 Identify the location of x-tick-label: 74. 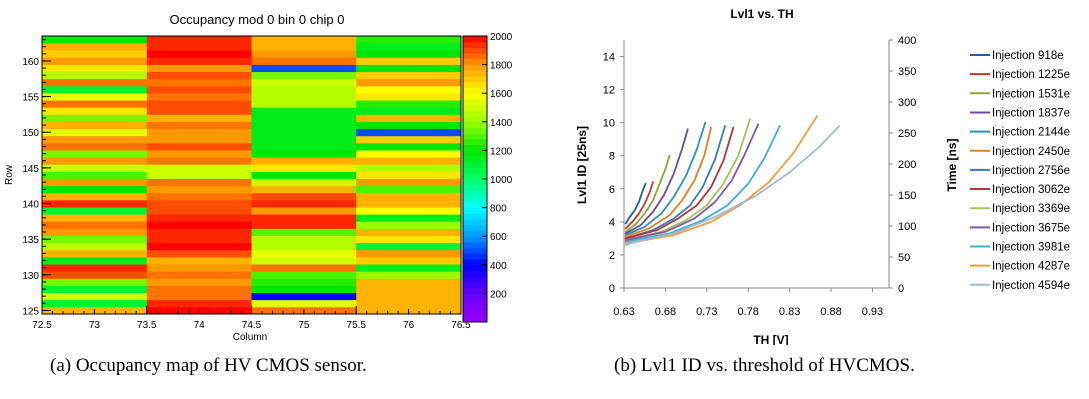
(200, 325).